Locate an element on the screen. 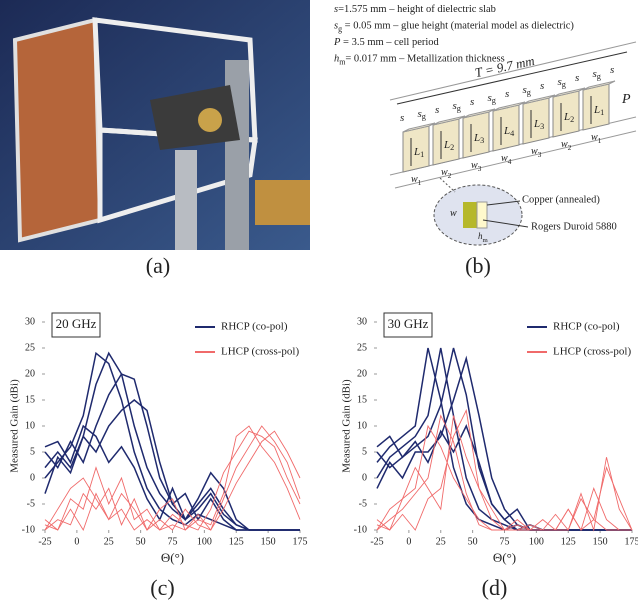  y-tick-label: 15 is located at coordinates (30, 399).